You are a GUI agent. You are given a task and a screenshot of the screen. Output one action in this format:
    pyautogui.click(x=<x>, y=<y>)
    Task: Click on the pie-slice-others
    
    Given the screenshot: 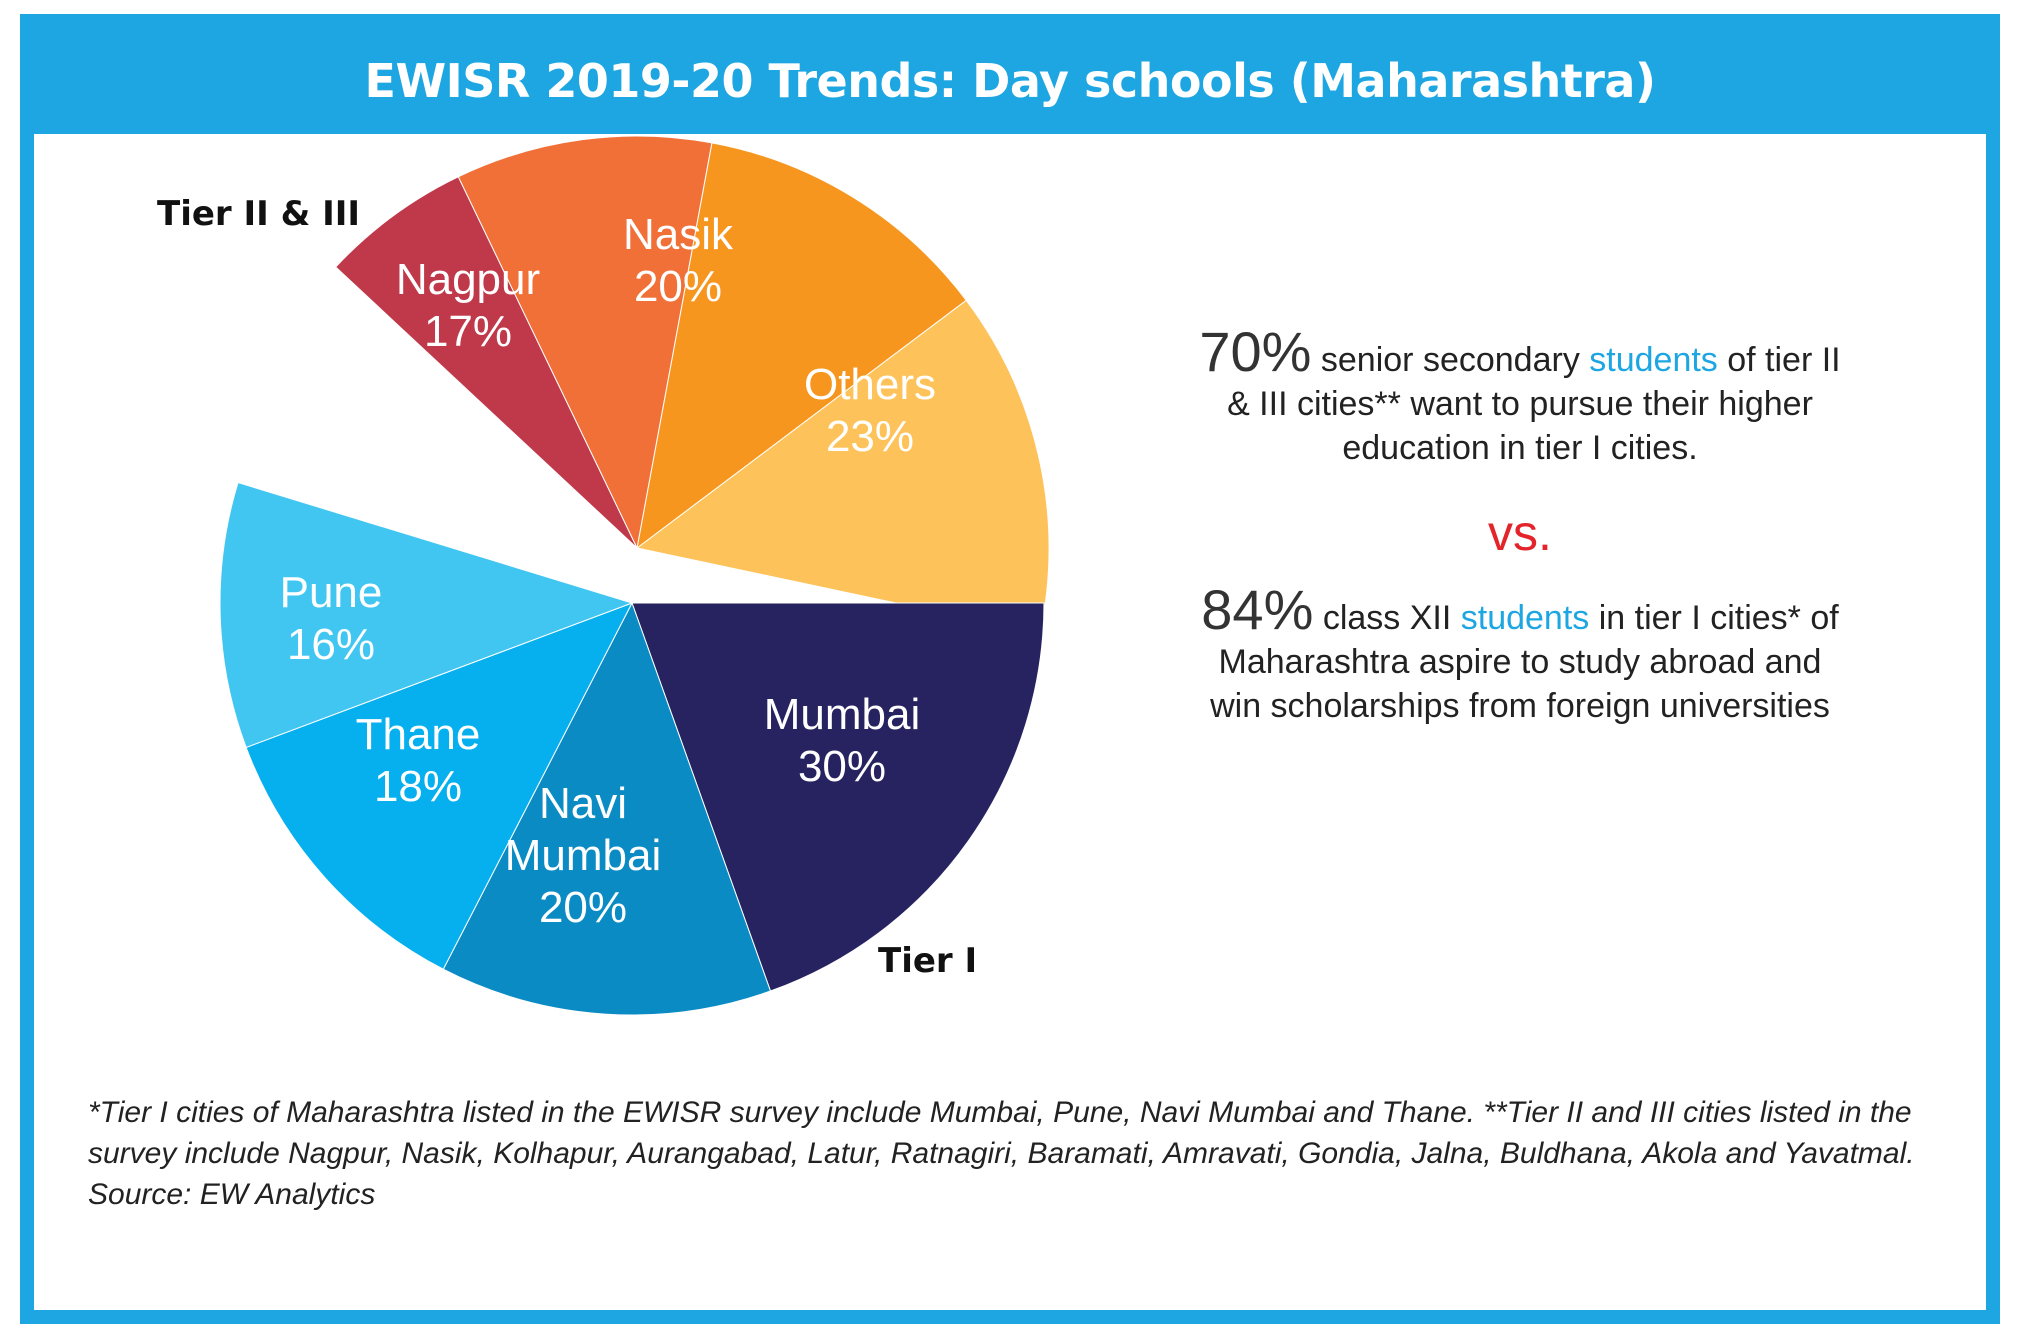 What is the action you would take?
    pyautogui.click(x=842, y=467)
    